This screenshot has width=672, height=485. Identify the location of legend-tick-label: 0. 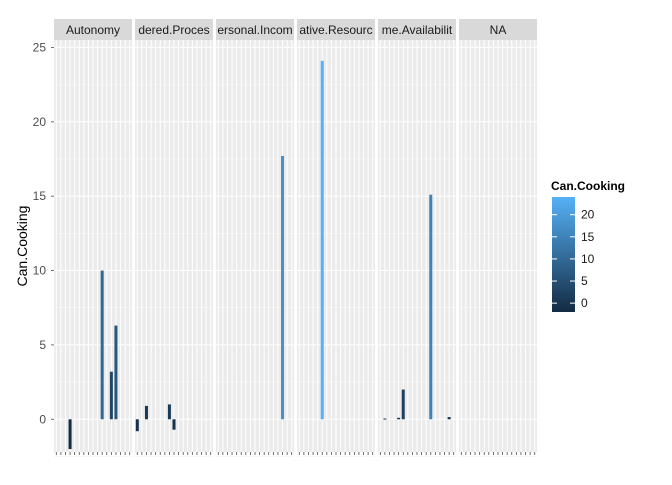
(584, 303).